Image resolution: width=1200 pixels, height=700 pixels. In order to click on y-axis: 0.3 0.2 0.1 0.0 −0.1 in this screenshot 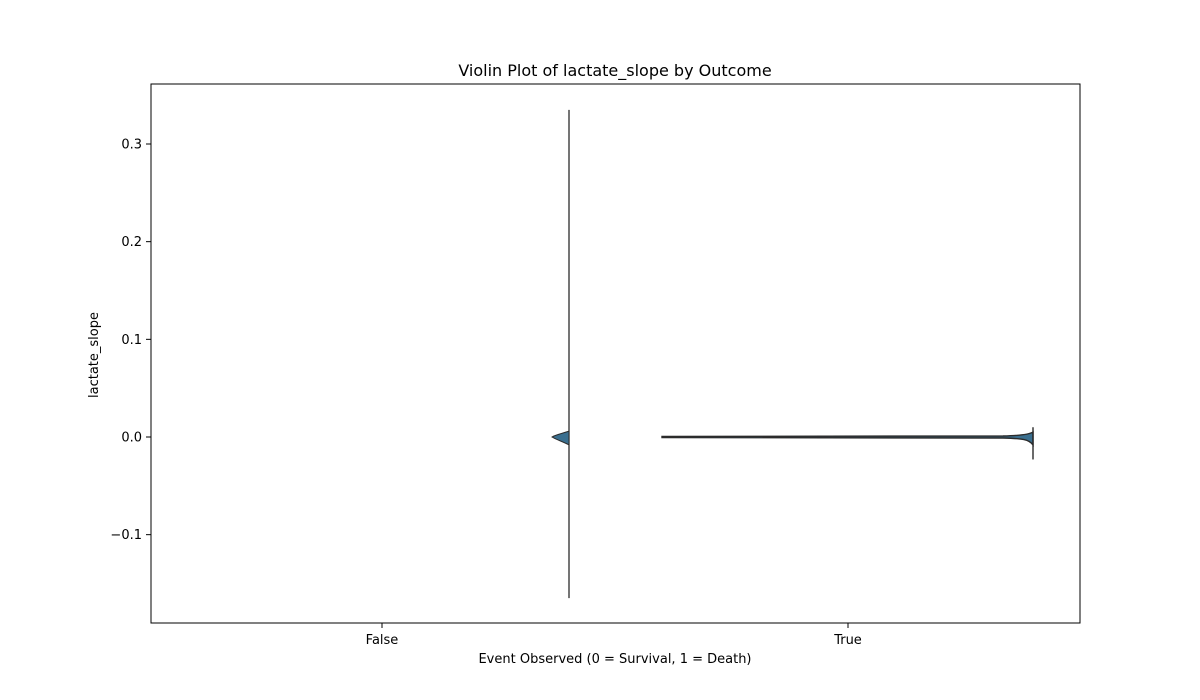, I will do `click(130, 340)`.